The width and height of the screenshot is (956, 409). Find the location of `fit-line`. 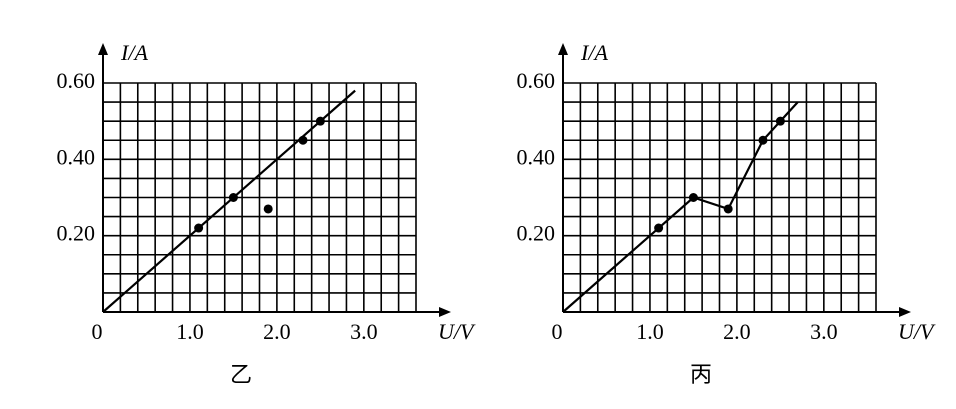

fit-line is located at coordinates (229, 201).